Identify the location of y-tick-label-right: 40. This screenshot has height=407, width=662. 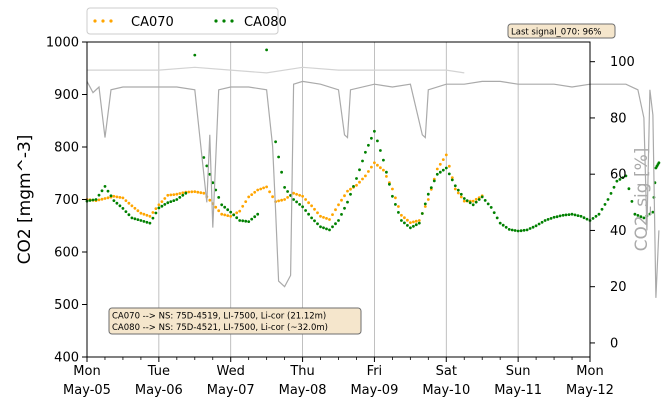
(618, 231).